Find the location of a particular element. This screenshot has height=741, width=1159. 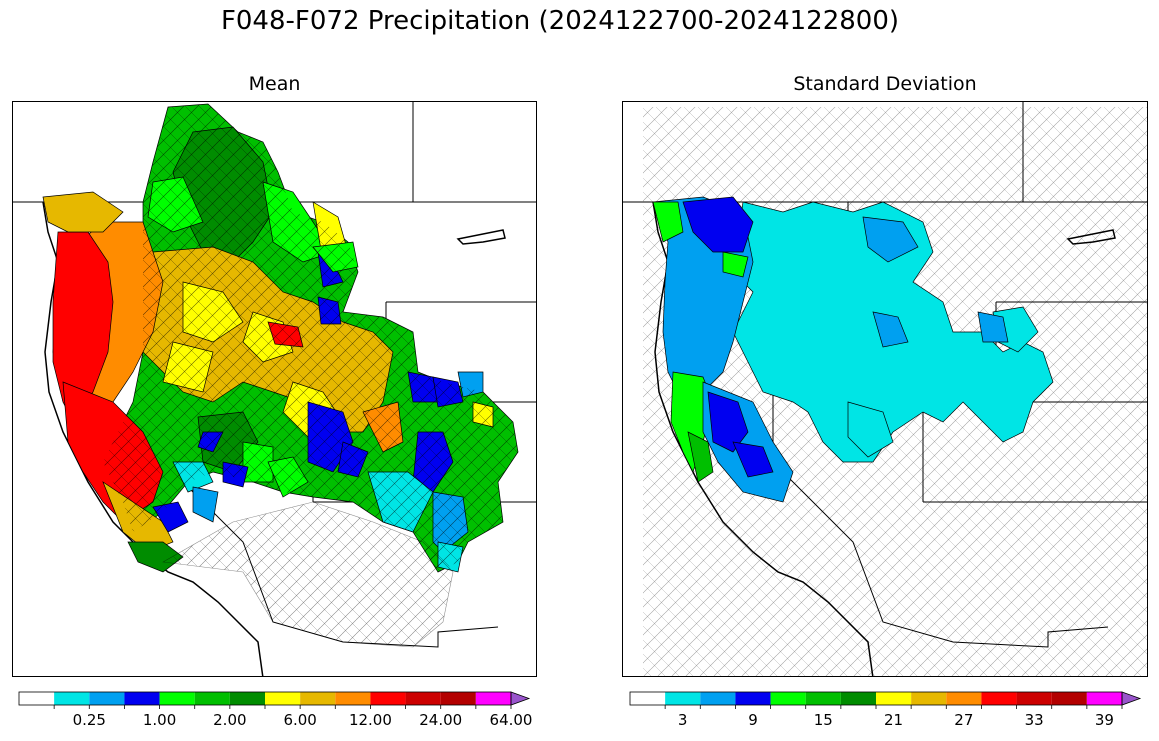

mean-colorbar-svg is located at coordinates (274, 700).